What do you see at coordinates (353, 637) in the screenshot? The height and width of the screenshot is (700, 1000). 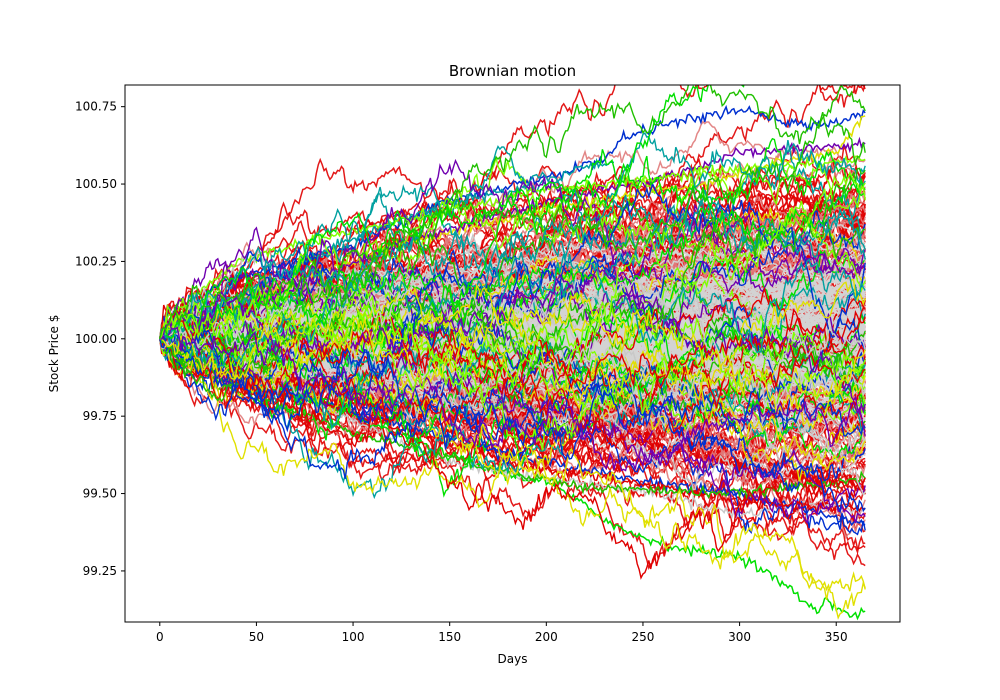 I see `x-tick-label: 100` at bounding box center [353, 637].